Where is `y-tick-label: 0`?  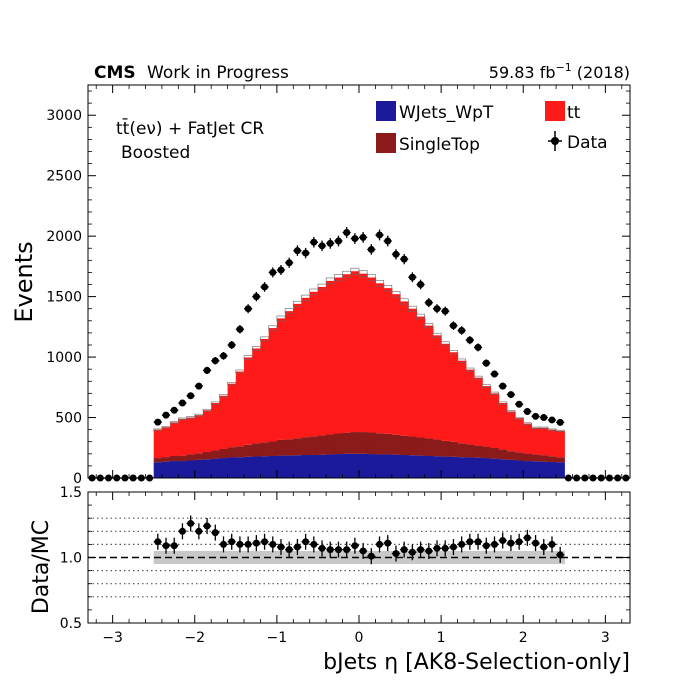
y-tick-label: 0 is located at coordinates (77, 479).